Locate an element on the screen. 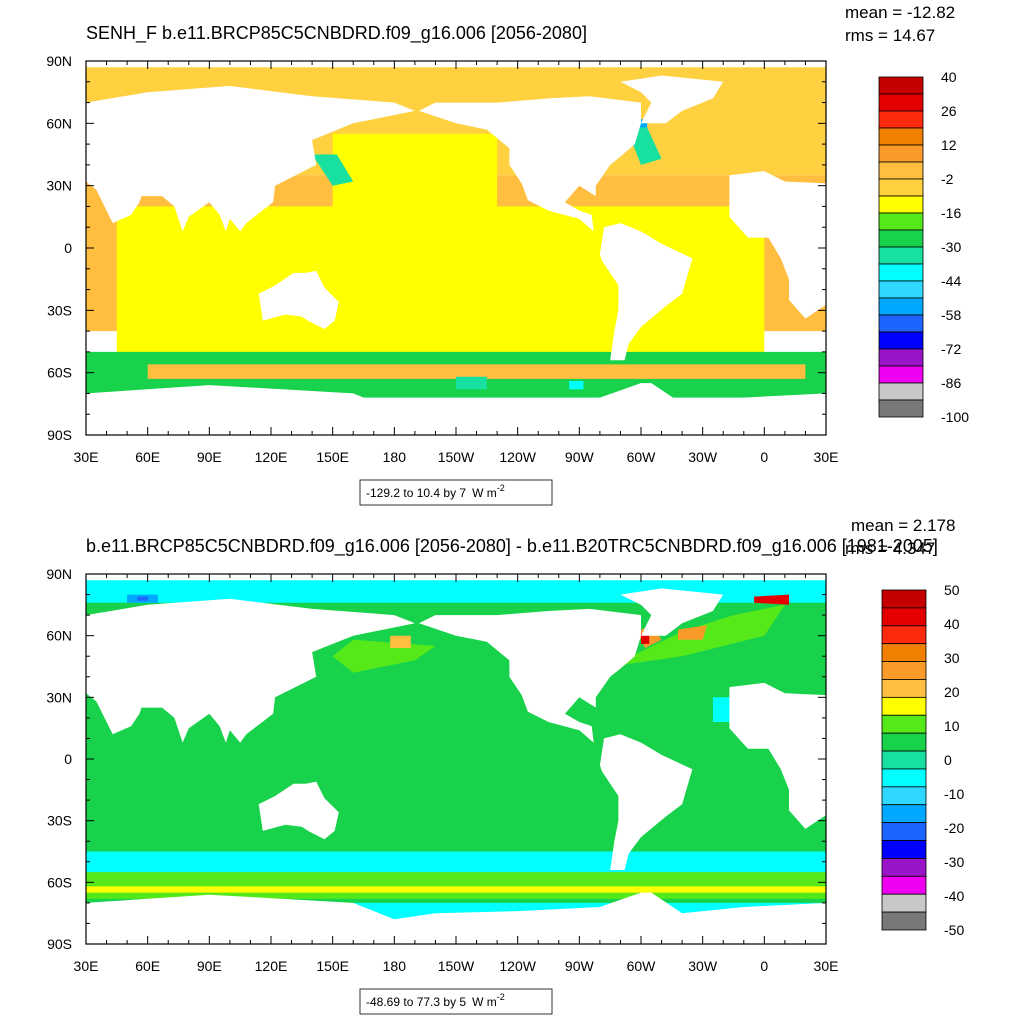  colorbar-label: 0 is located at coordinates (948, 760).